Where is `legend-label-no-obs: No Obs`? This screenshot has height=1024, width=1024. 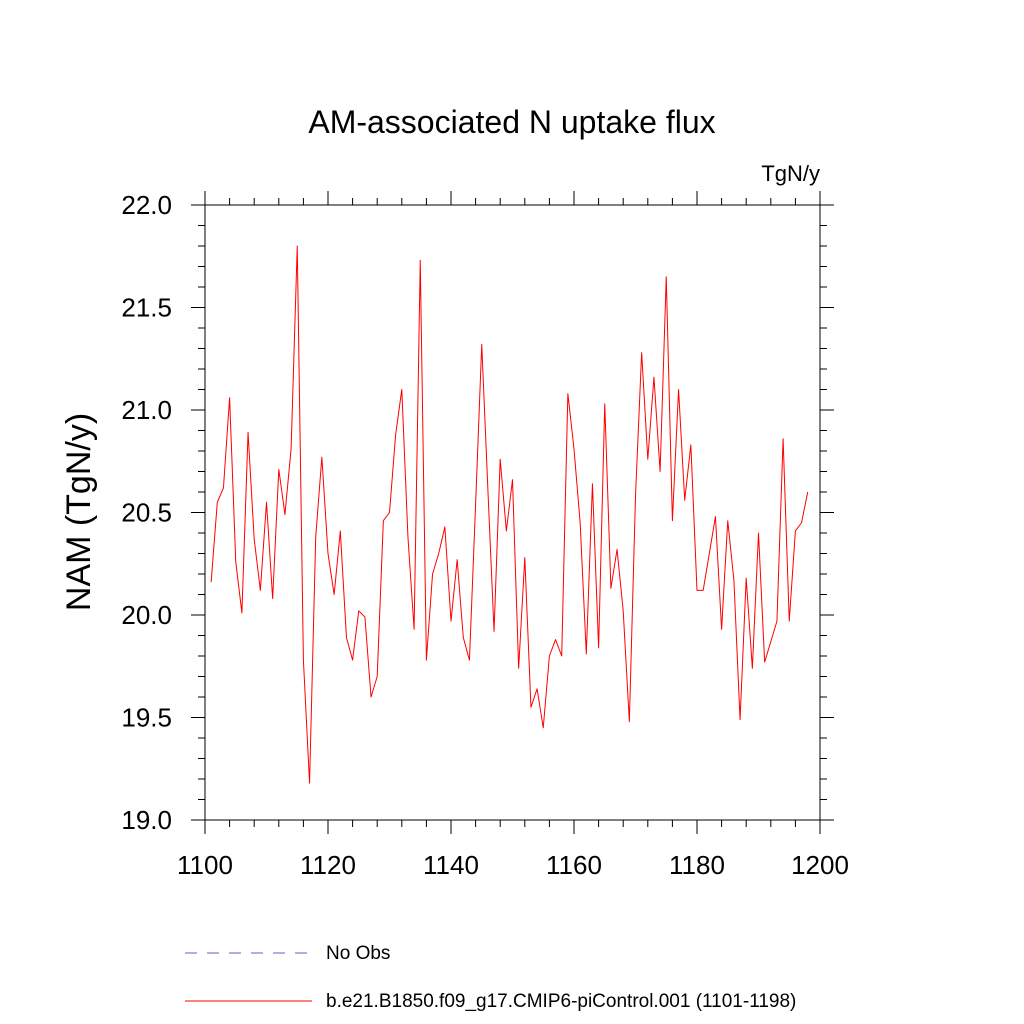 legend-label-no-obs: No Obs is located at coordinates (358, 953).